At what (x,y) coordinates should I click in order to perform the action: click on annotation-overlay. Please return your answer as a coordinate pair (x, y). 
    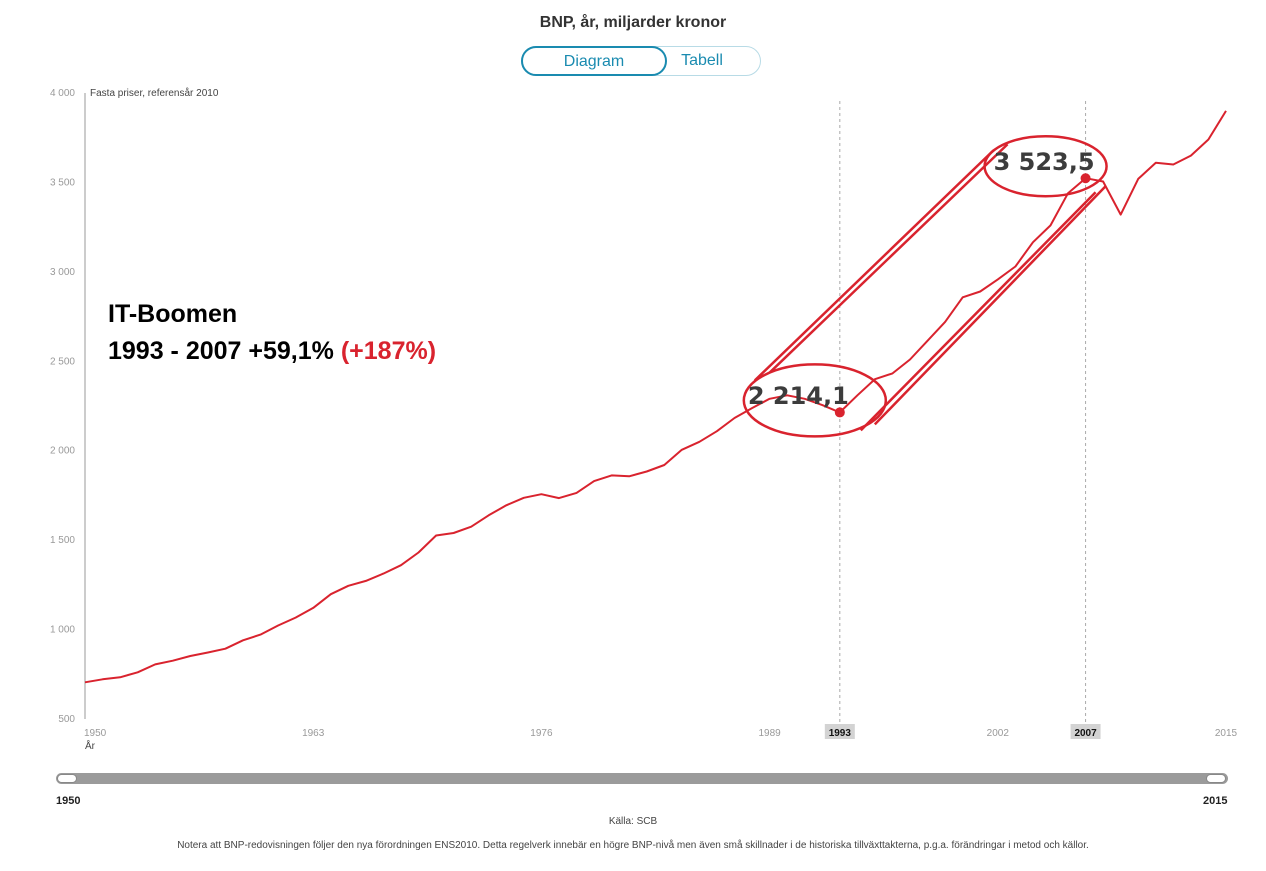
    Looking at the image, I should click on (925, 286).